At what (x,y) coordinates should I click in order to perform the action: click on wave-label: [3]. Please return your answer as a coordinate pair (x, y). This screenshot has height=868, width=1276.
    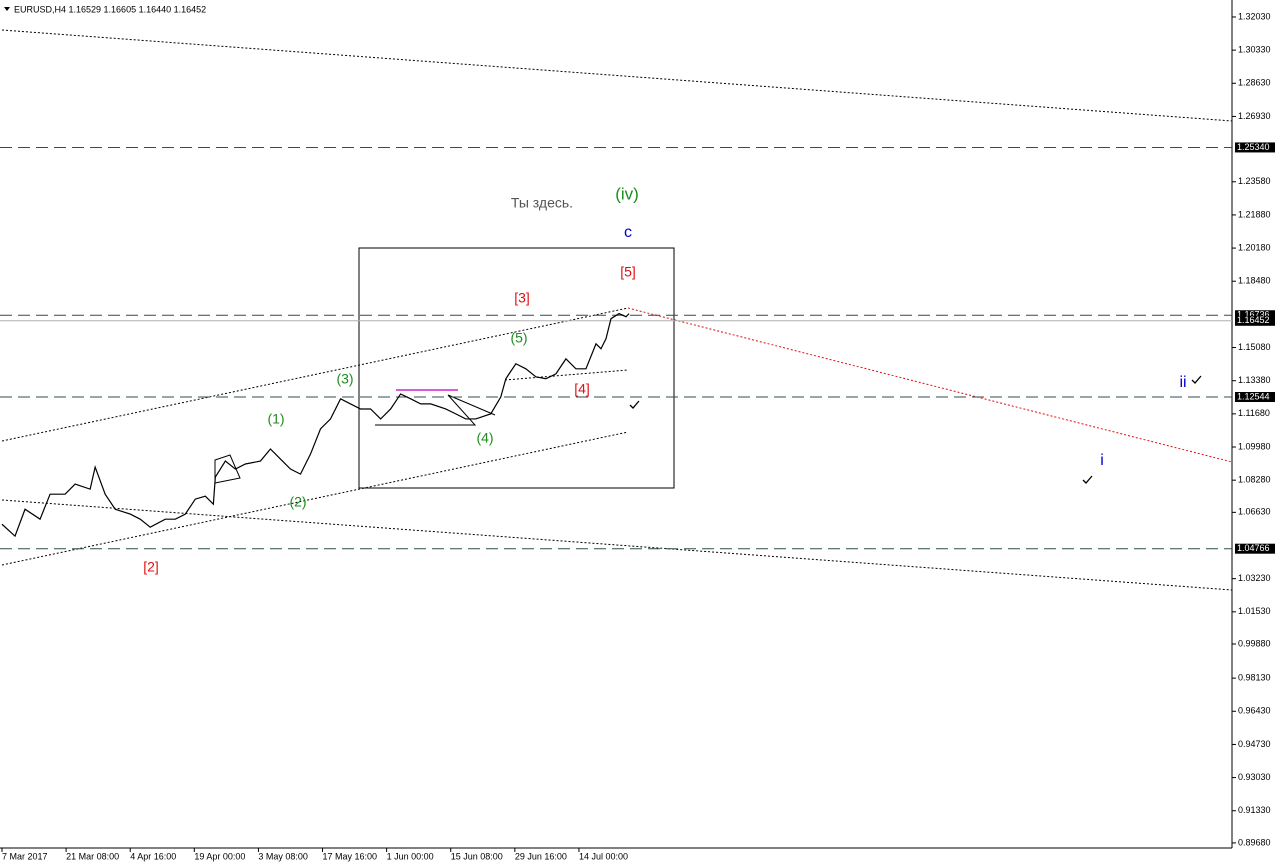
    Looking at the image, I should click on (522, 298).